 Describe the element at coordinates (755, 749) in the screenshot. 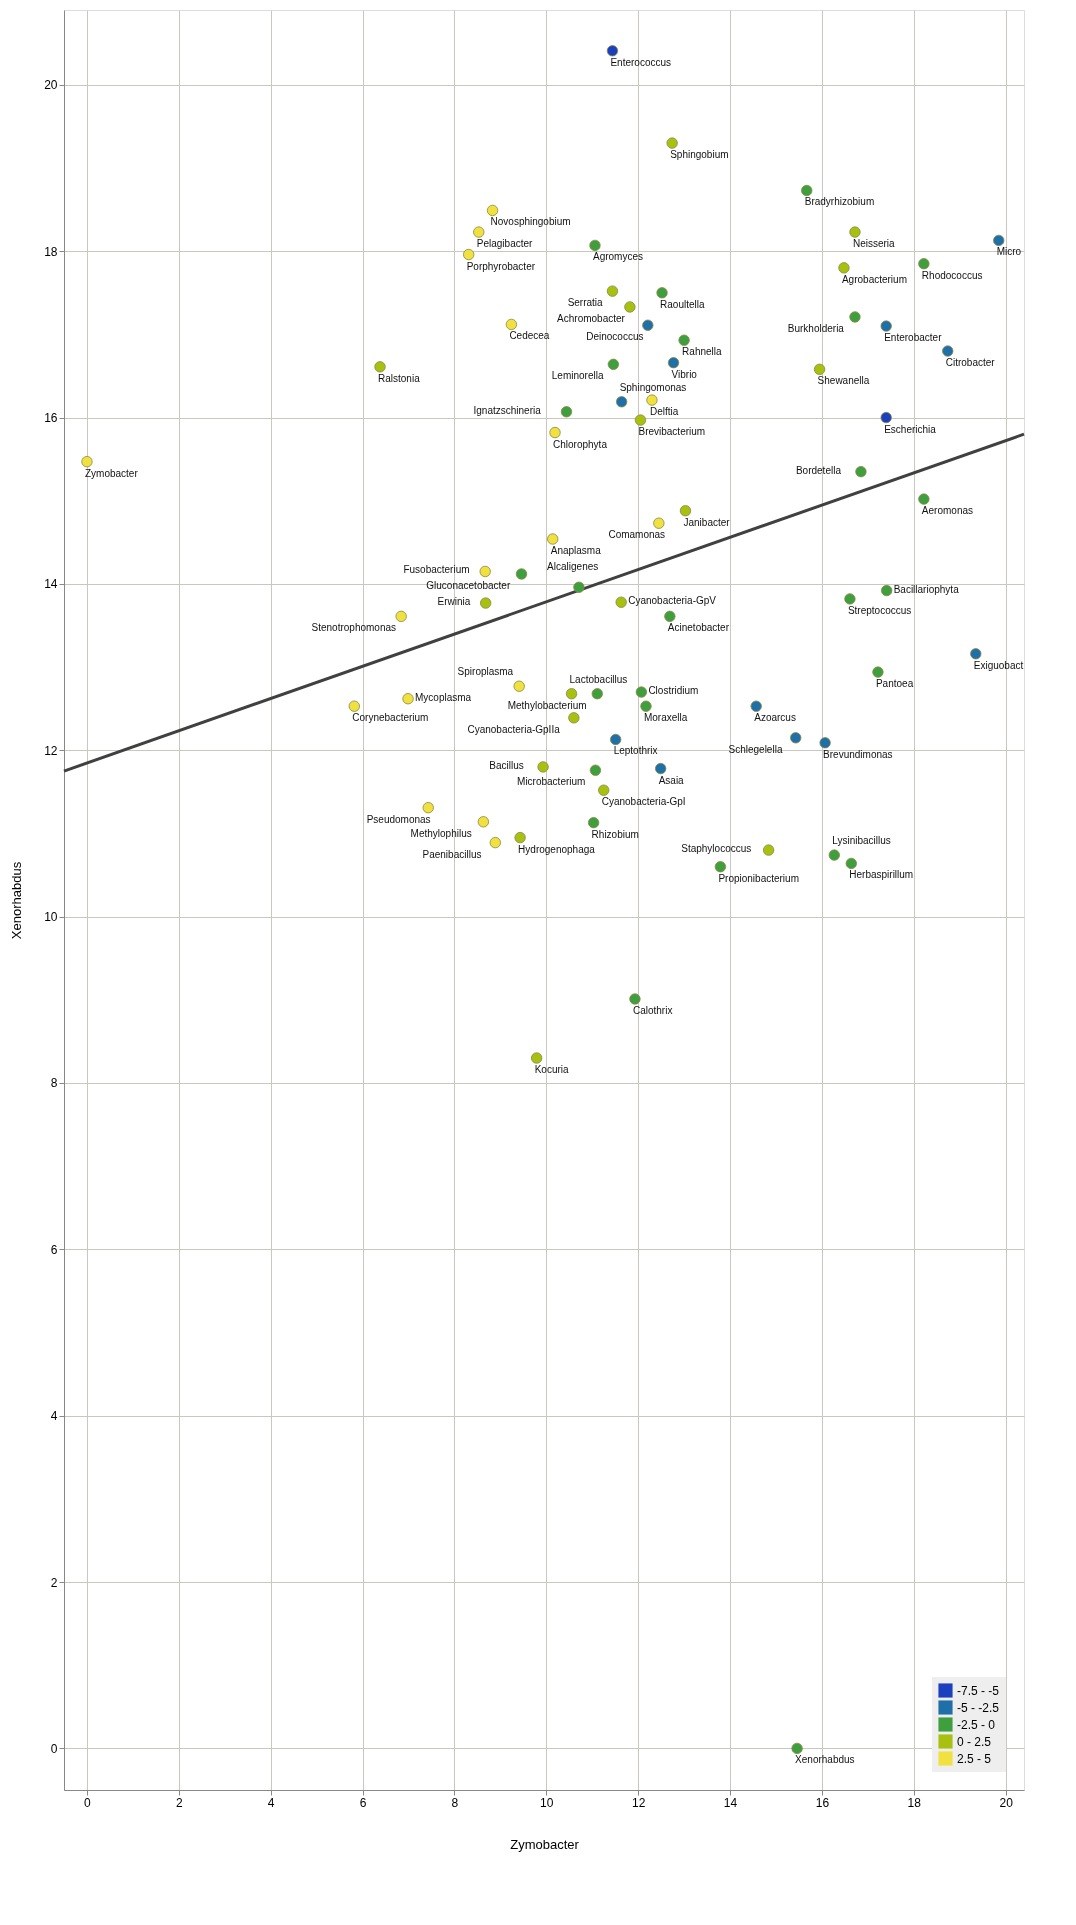

I see `annotation: Schlegelella` at that location.